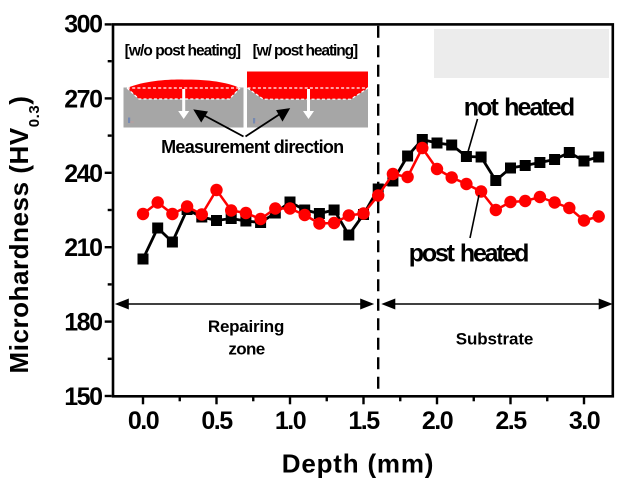 This screenshot has height=486, width=625. I want to click on svg-text: 2.5, so click(511, 421).